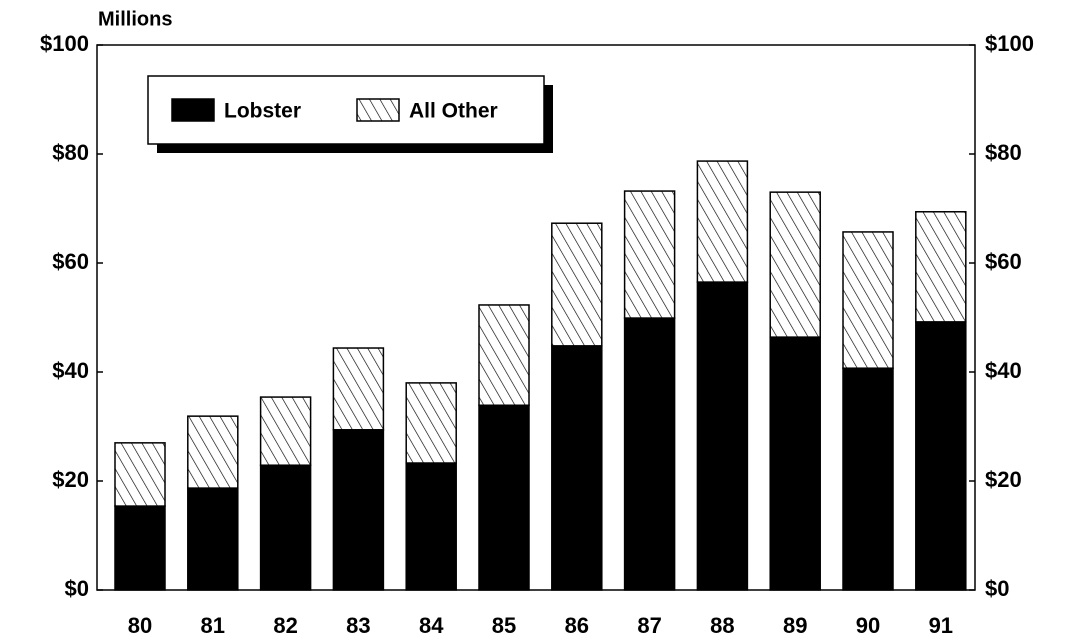 The image size is (1077, 641). Describe the element at coordinates (77, 588) in the screenshot. I see `y-tick-label: $0` at that location.